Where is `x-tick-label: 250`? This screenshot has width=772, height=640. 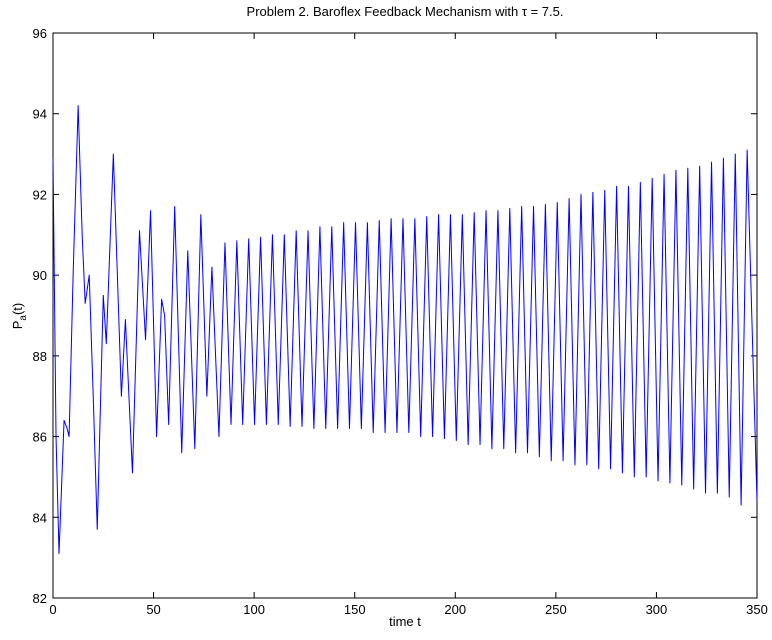 x-tick-label: 250 is located at coordinates (556, 609).